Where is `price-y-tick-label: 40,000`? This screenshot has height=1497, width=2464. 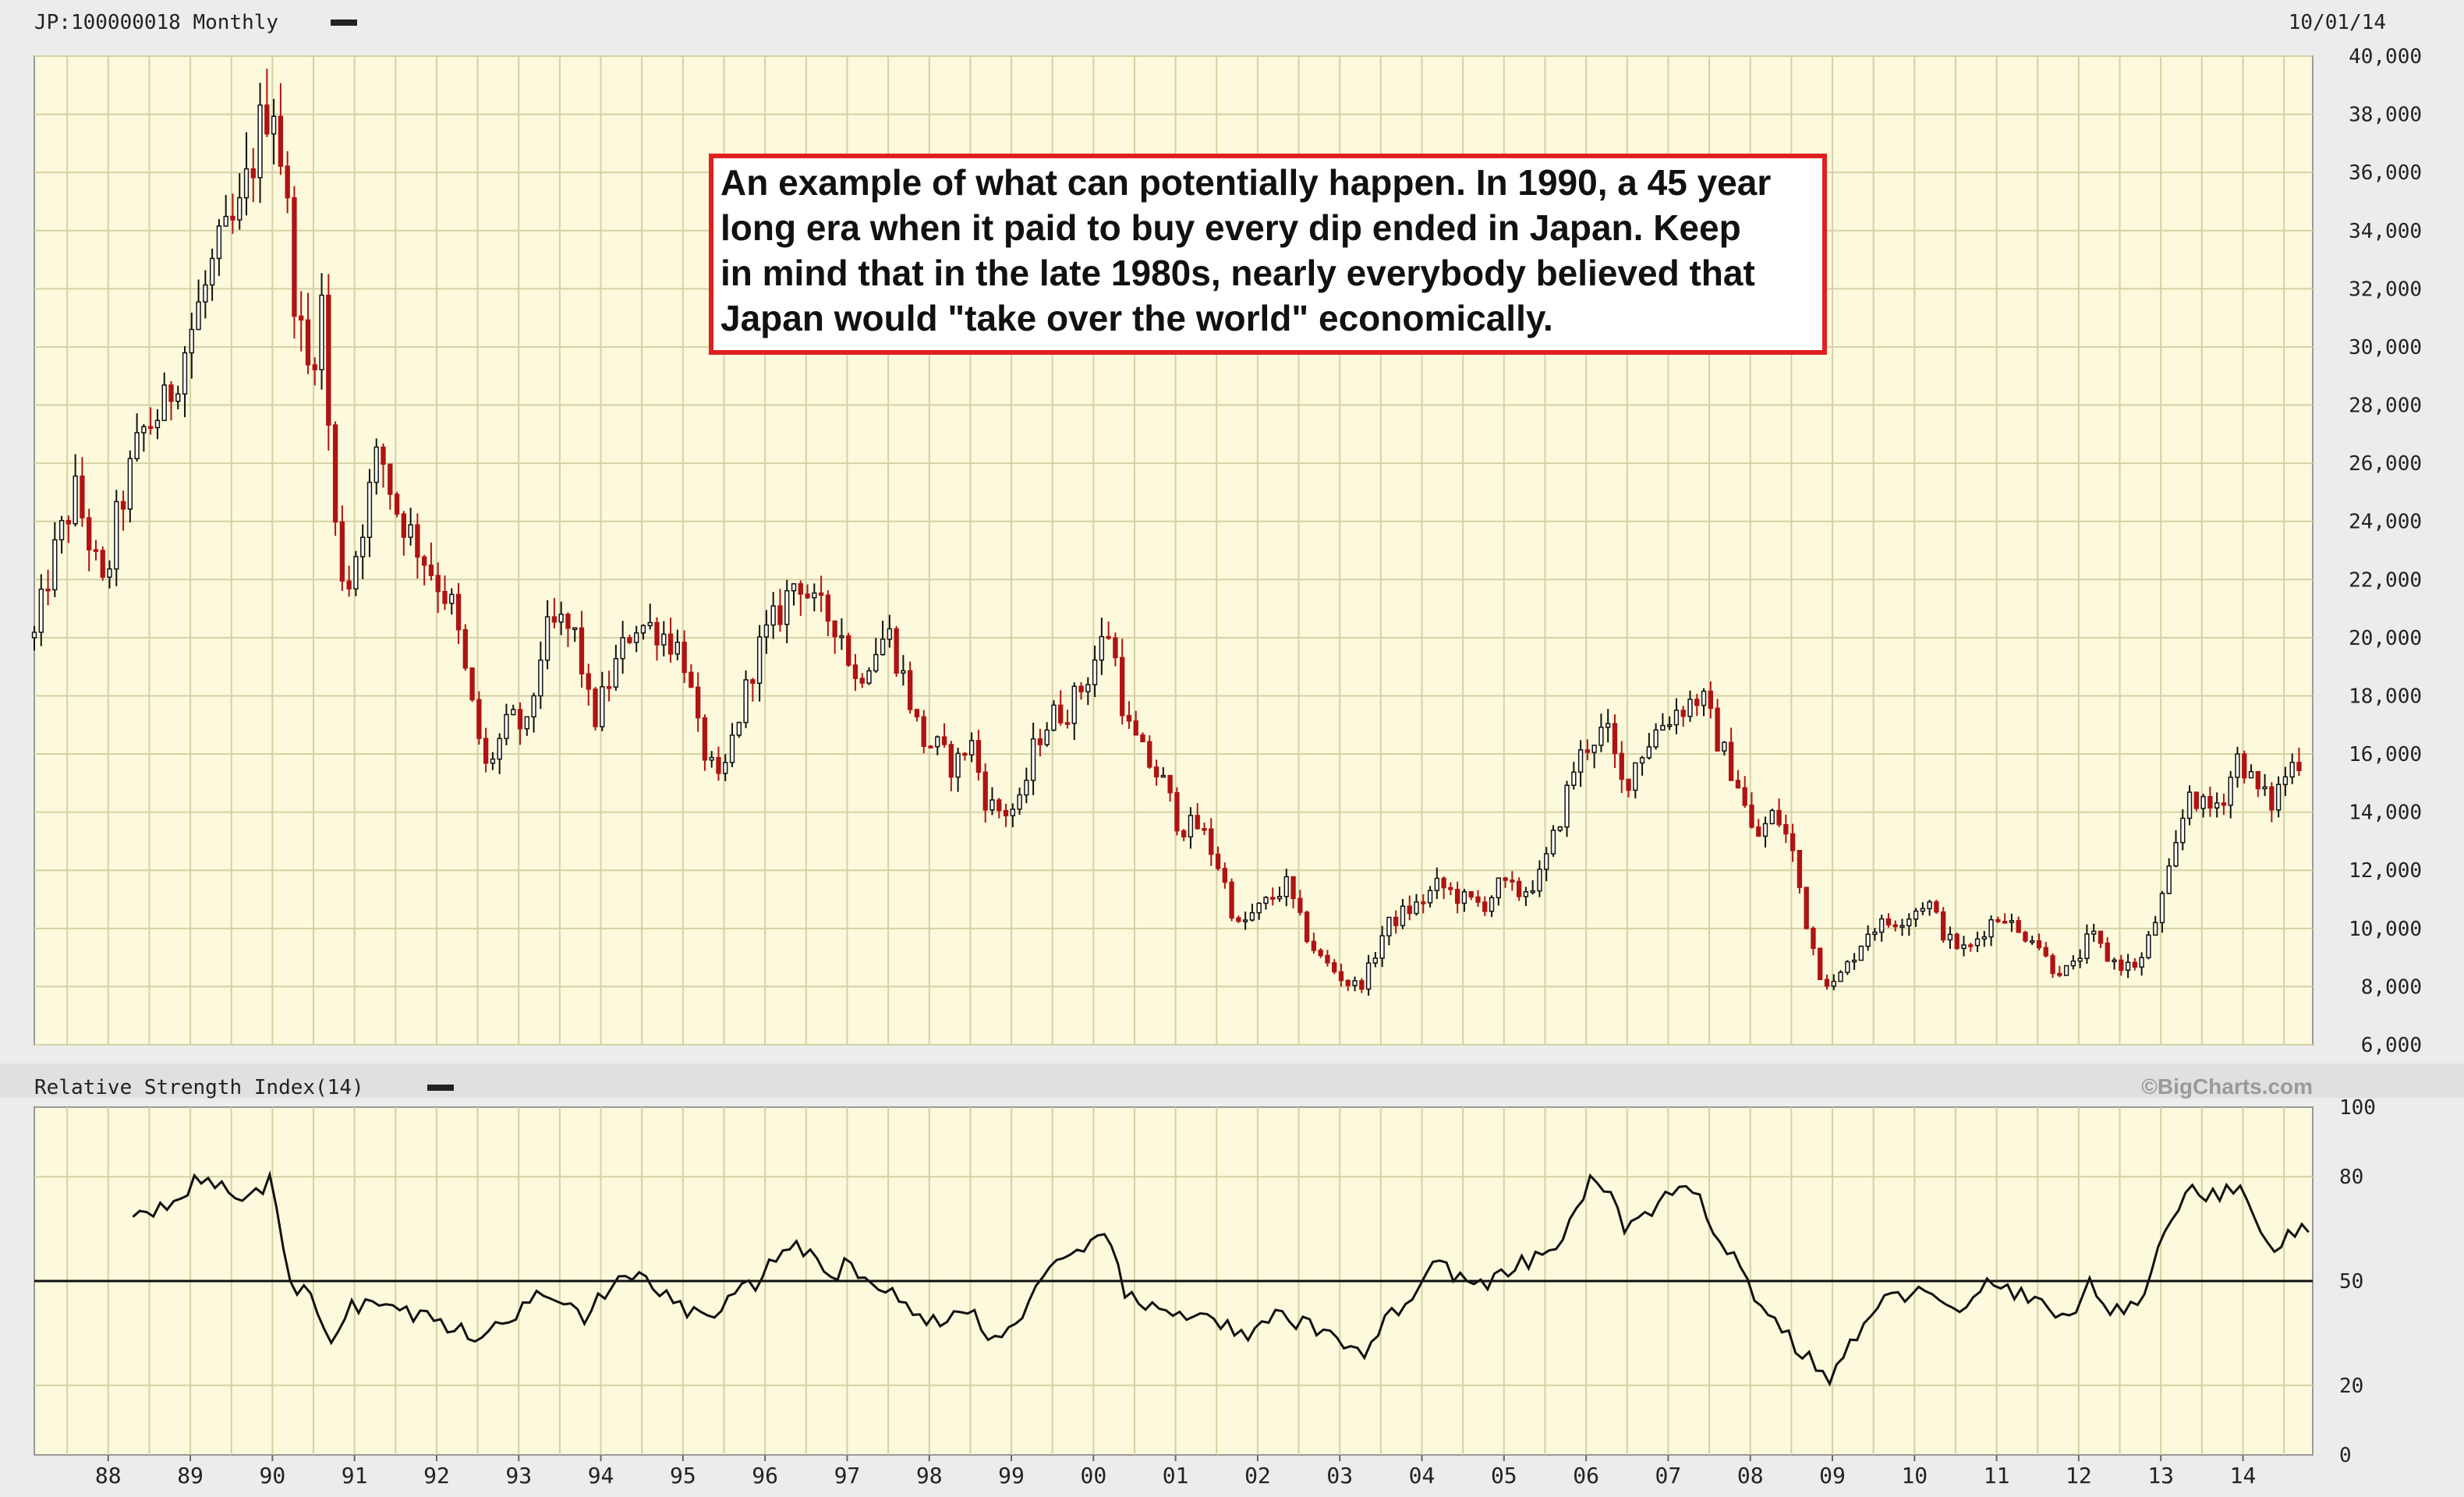 price-y-tick-label: 40,000 is located at coordinates (2386, 57).